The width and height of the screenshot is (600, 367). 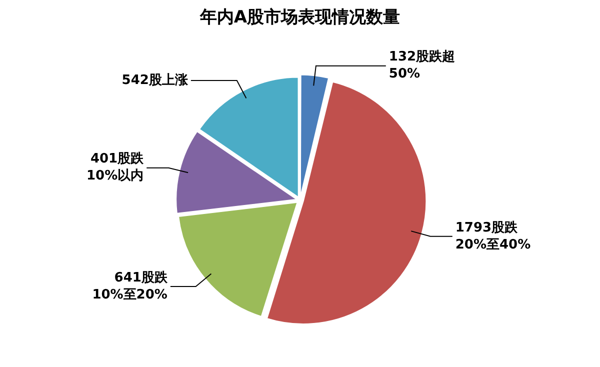 What do you see at coordinates (155, 80) in the screenshot?
I see `slice-label: 542股上涨` at bounding box center [155, 80].